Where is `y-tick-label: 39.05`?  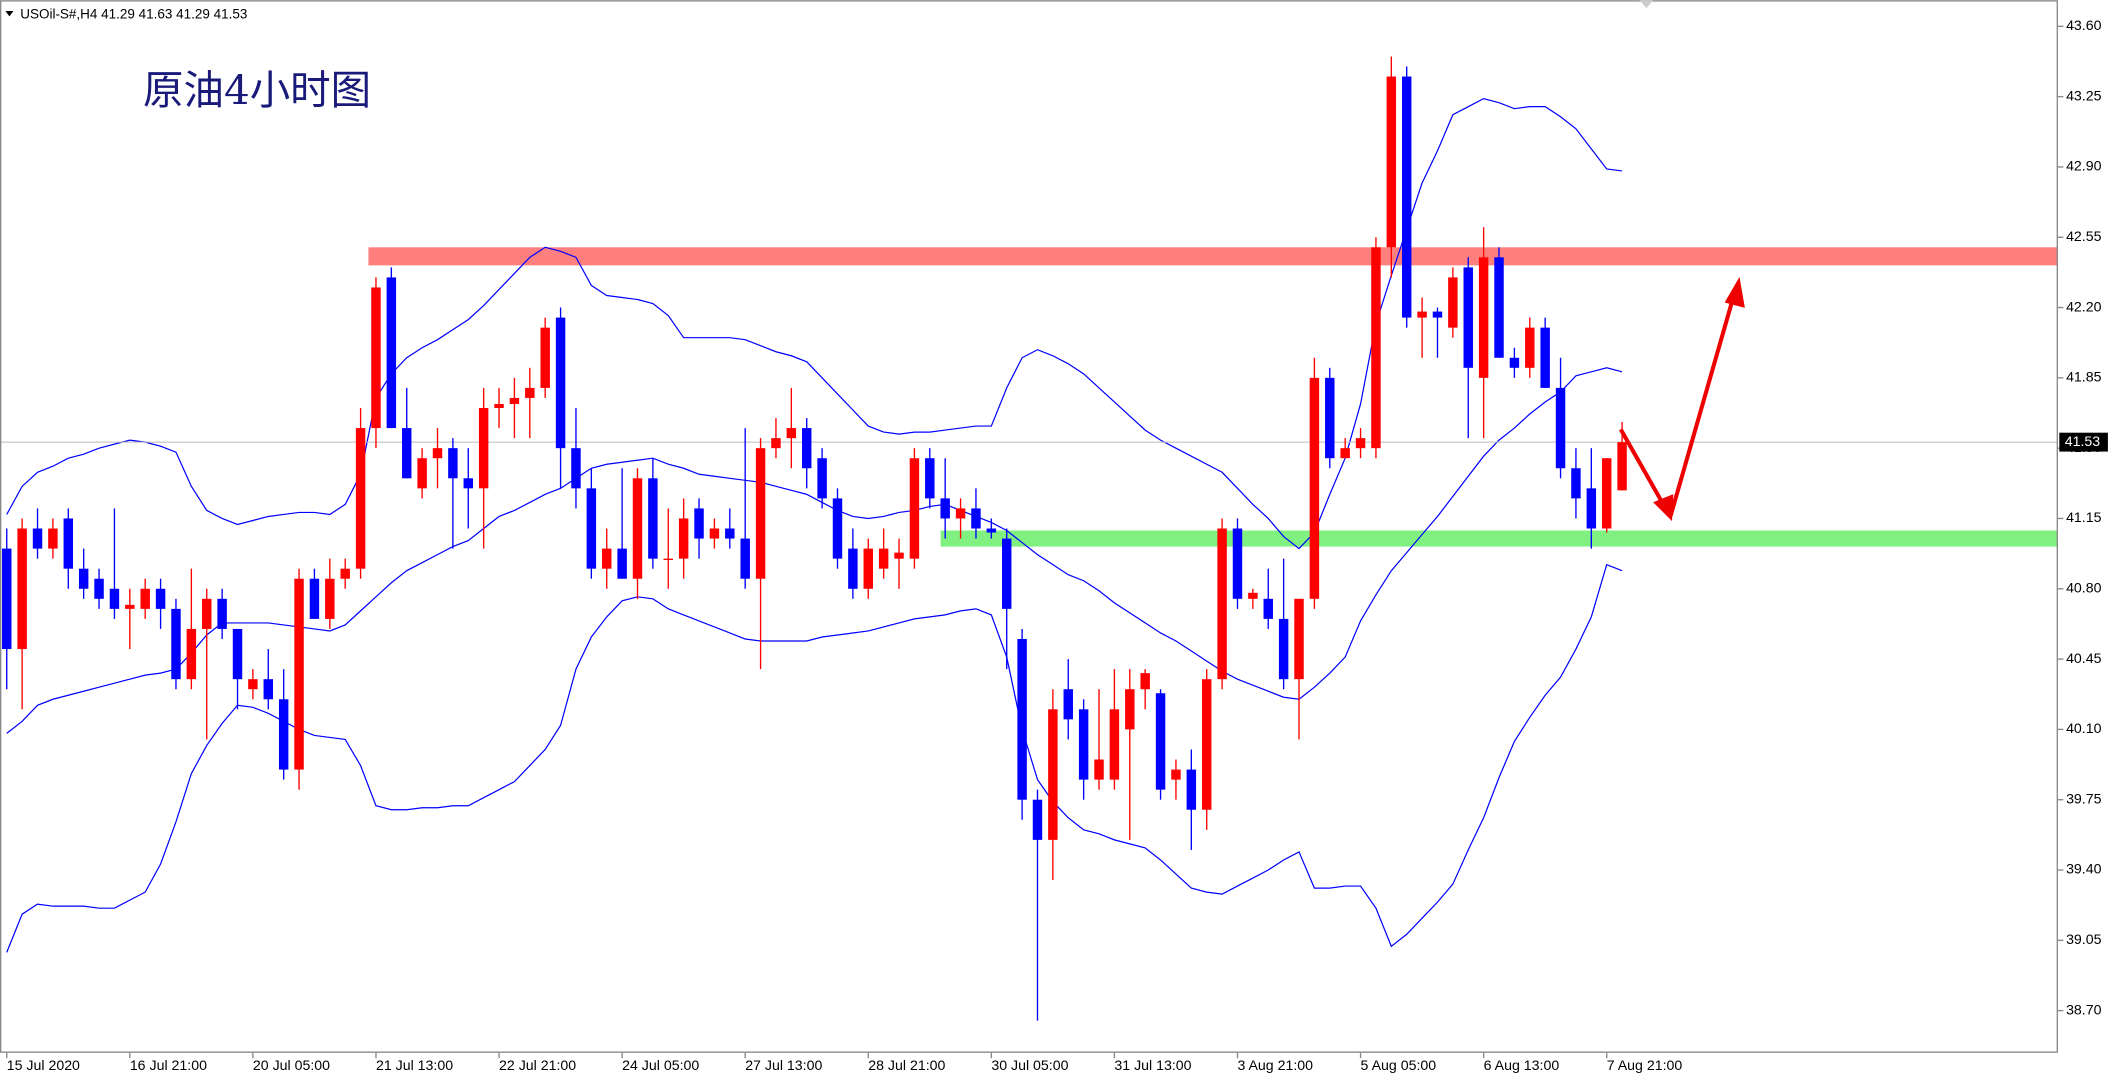
y-tick-label: 39.05 is located at coordinates (2084, 940).